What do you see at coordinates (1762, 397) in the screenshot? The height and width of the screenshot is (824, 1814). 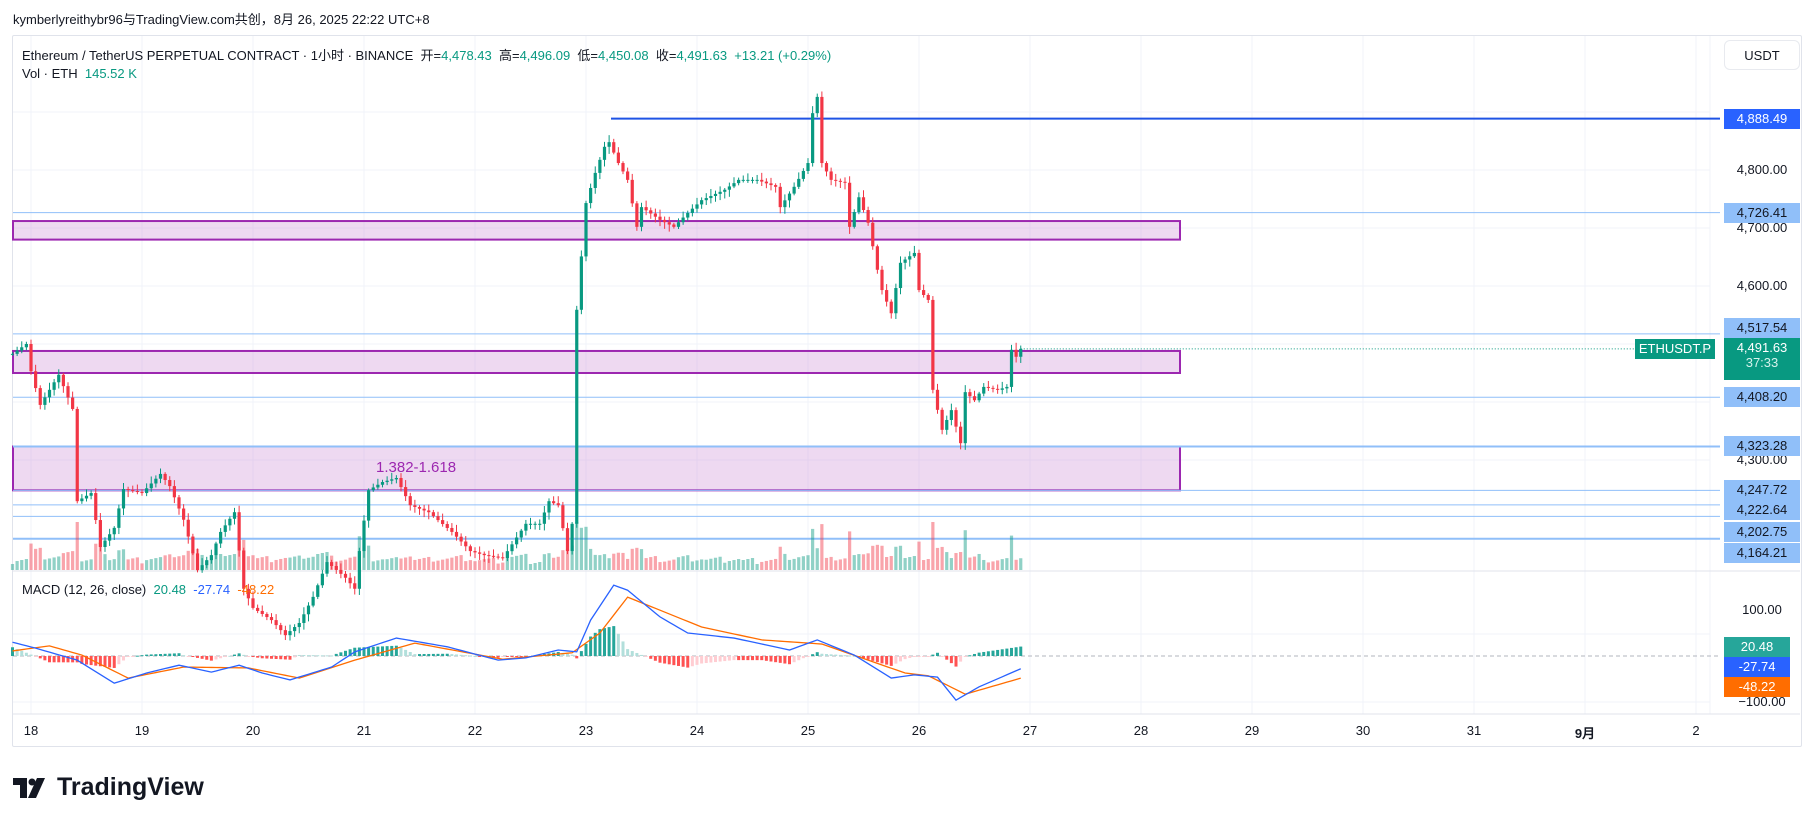 I see `price-level-label: 4,408.20` at bounding box center [1762, 397].